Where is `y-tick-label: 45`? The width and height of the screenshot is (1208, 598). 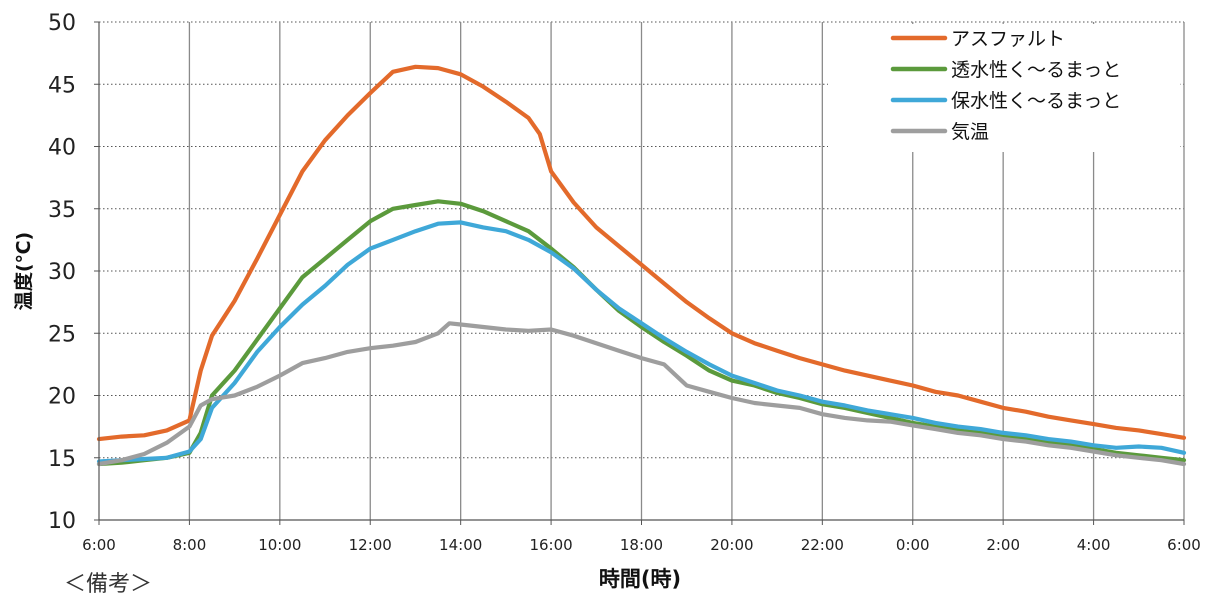
y-tick-label: 45 is located at coordinates (62, 85).